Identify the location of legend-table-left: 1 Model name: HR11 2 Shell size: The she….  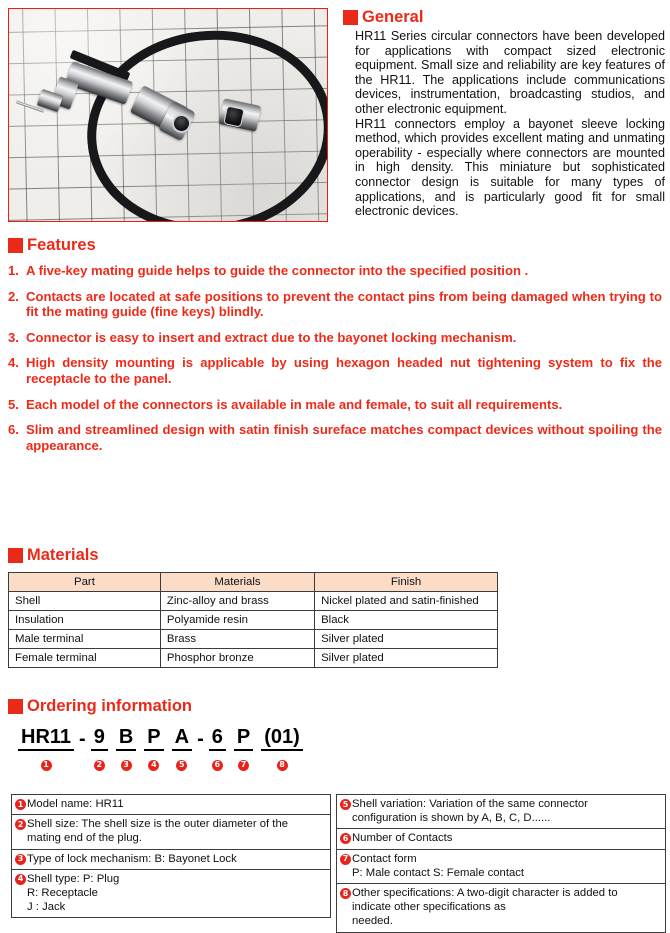
(171, 856).